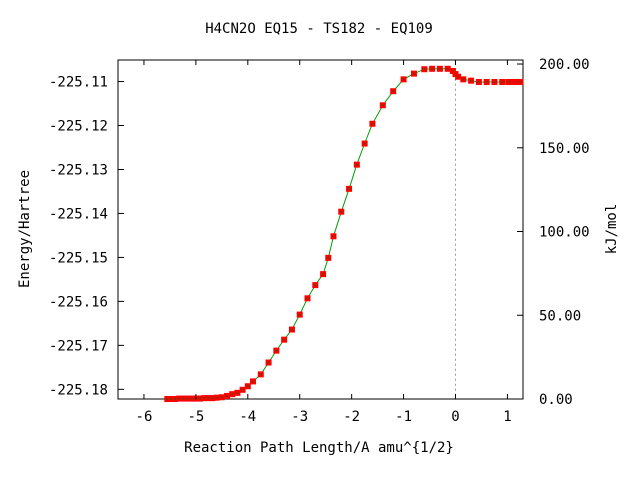 This screenshot has width=640, height=480. What do you see at coordinates (78, 390) in the screenshot?
I see `y-tick-label: -225.18` at bounding box center [78, 390].